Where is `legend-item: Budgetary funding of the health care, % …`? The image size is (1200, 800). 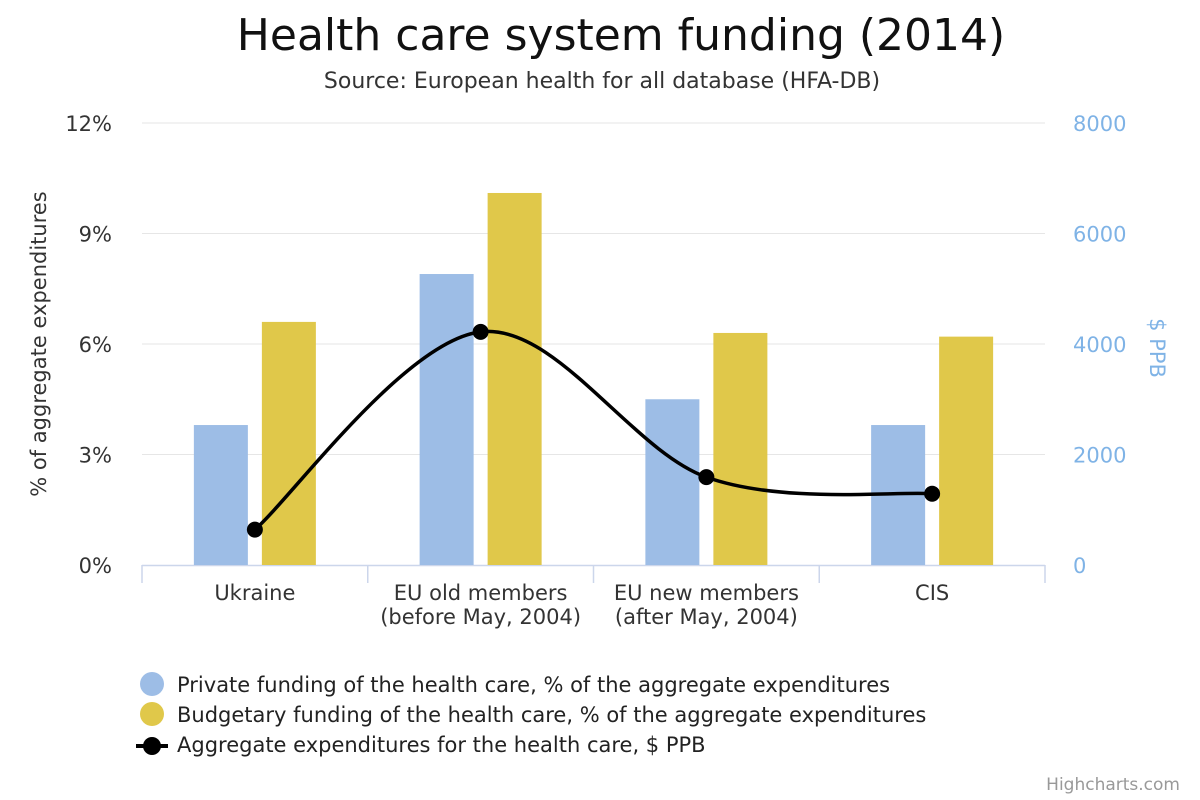
legend-item: Budgetary funding of the health care, % … is located at coordinates (533, 714).